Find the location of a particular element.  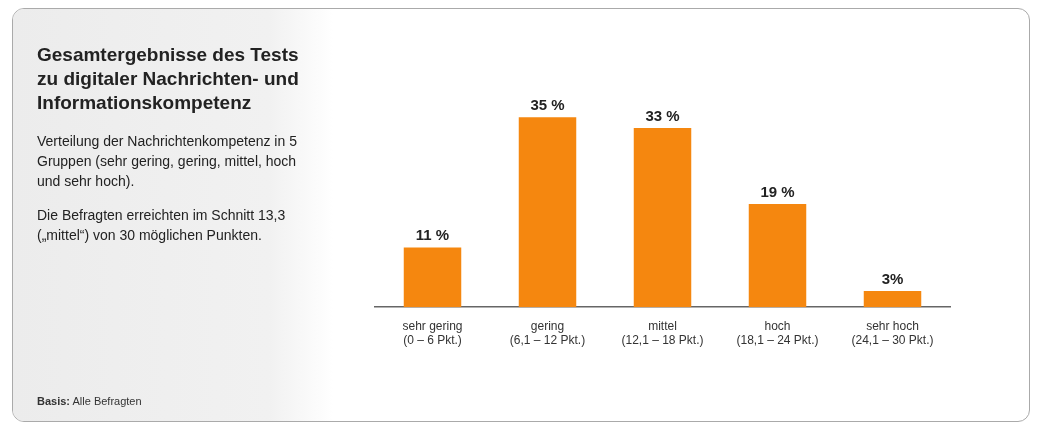

data-label: 19 % is located at coordinates (777, 191).